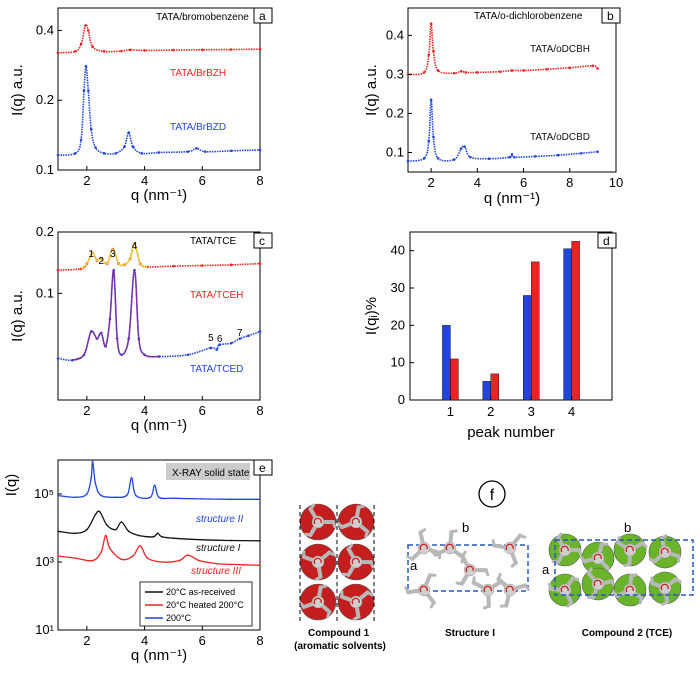 The image size is (700, 683). I want to click on panel-e-title: X-RAY solid state, so click(211, 473).